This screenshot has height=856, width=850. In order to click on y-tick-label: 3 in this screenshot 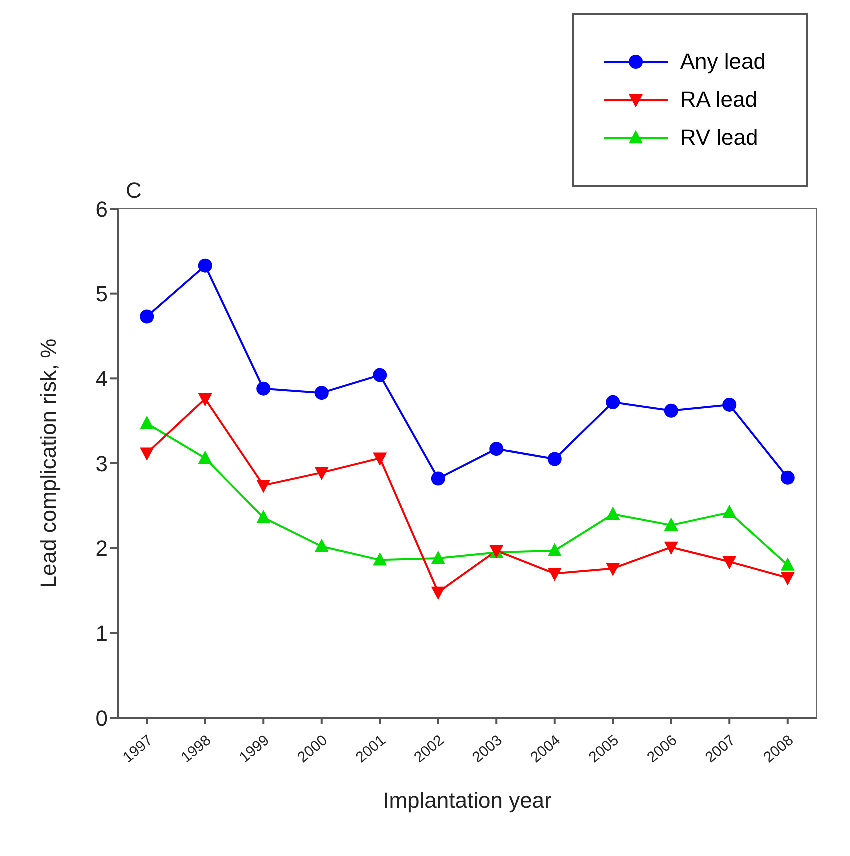, I will do `click(102, 463)`.